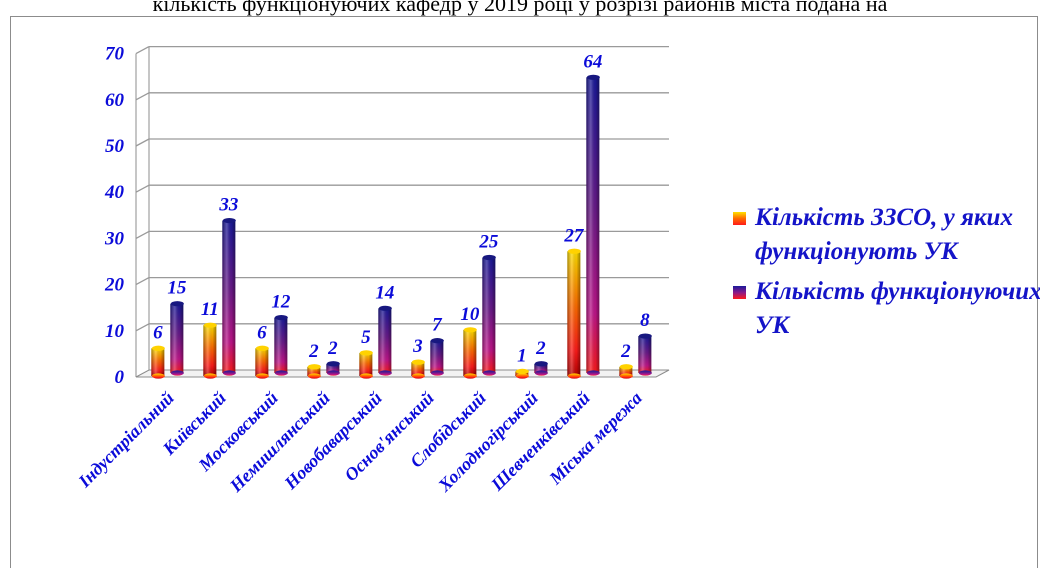  I want to click on data-label-series-2: 64, so click(592, 61).